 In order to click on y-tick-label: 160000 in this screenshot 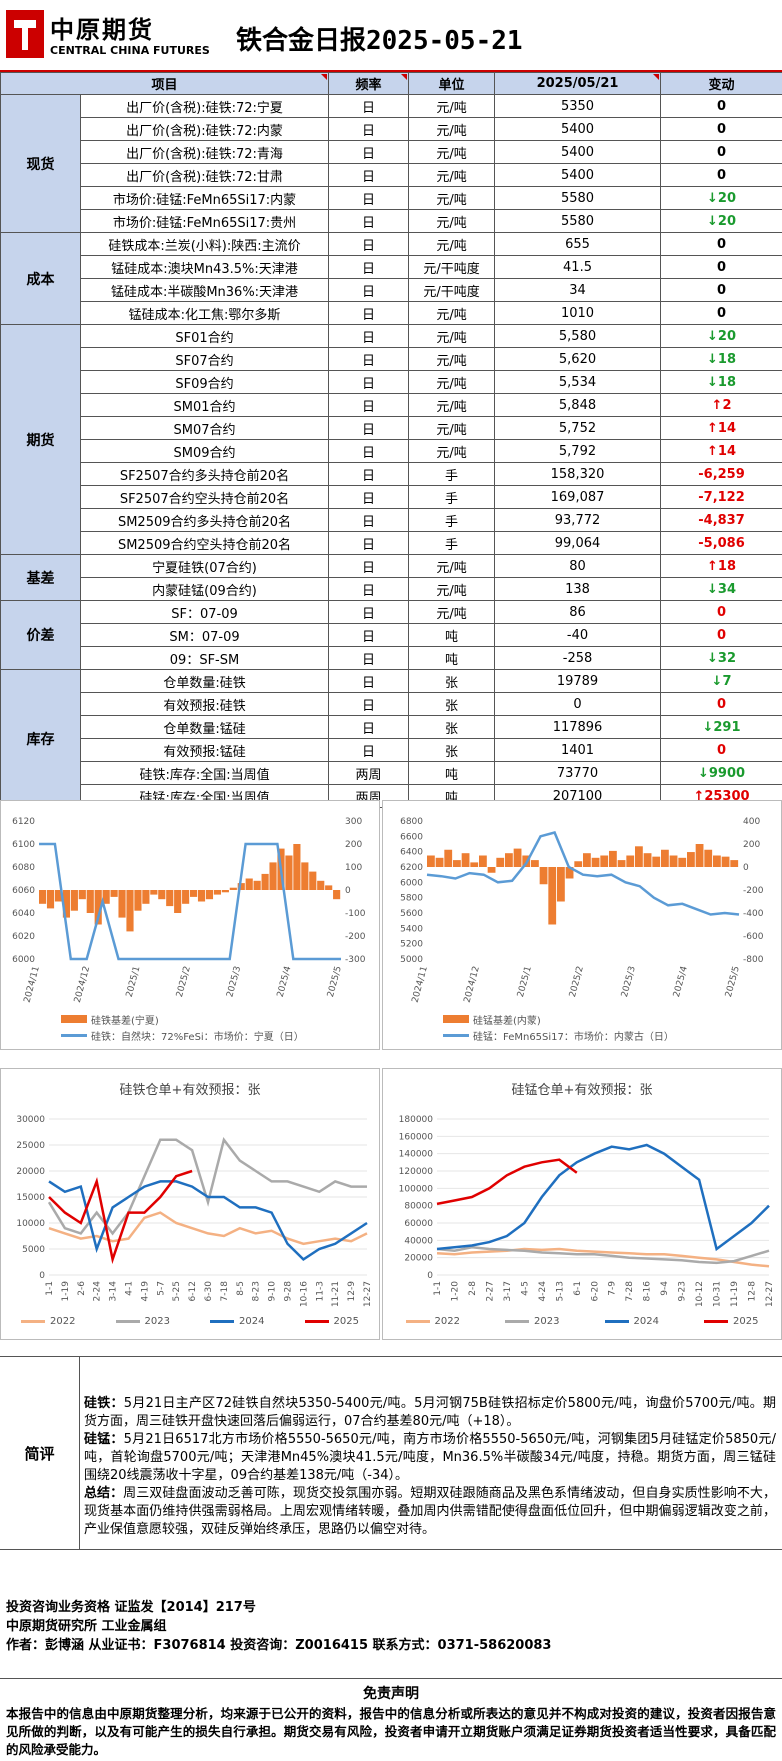, I will do `click(416, 1137)`.